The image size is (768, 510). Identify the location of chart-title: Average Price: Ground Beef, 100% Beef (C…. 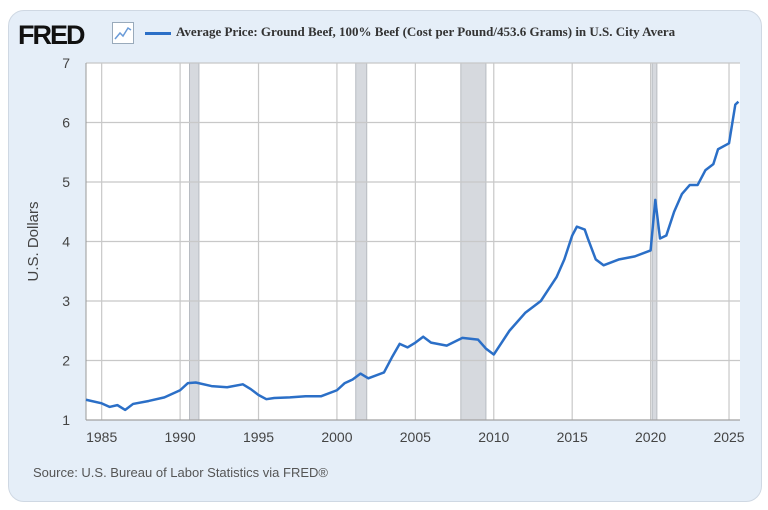
(426, 31).